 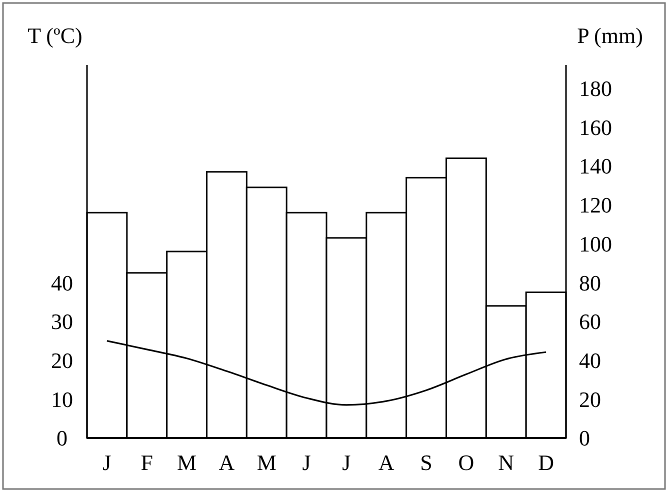 What do you see at coordinates (506, 462) in the screenshot?
I see `x-tick-label: N` at bounding box center [506, 462].